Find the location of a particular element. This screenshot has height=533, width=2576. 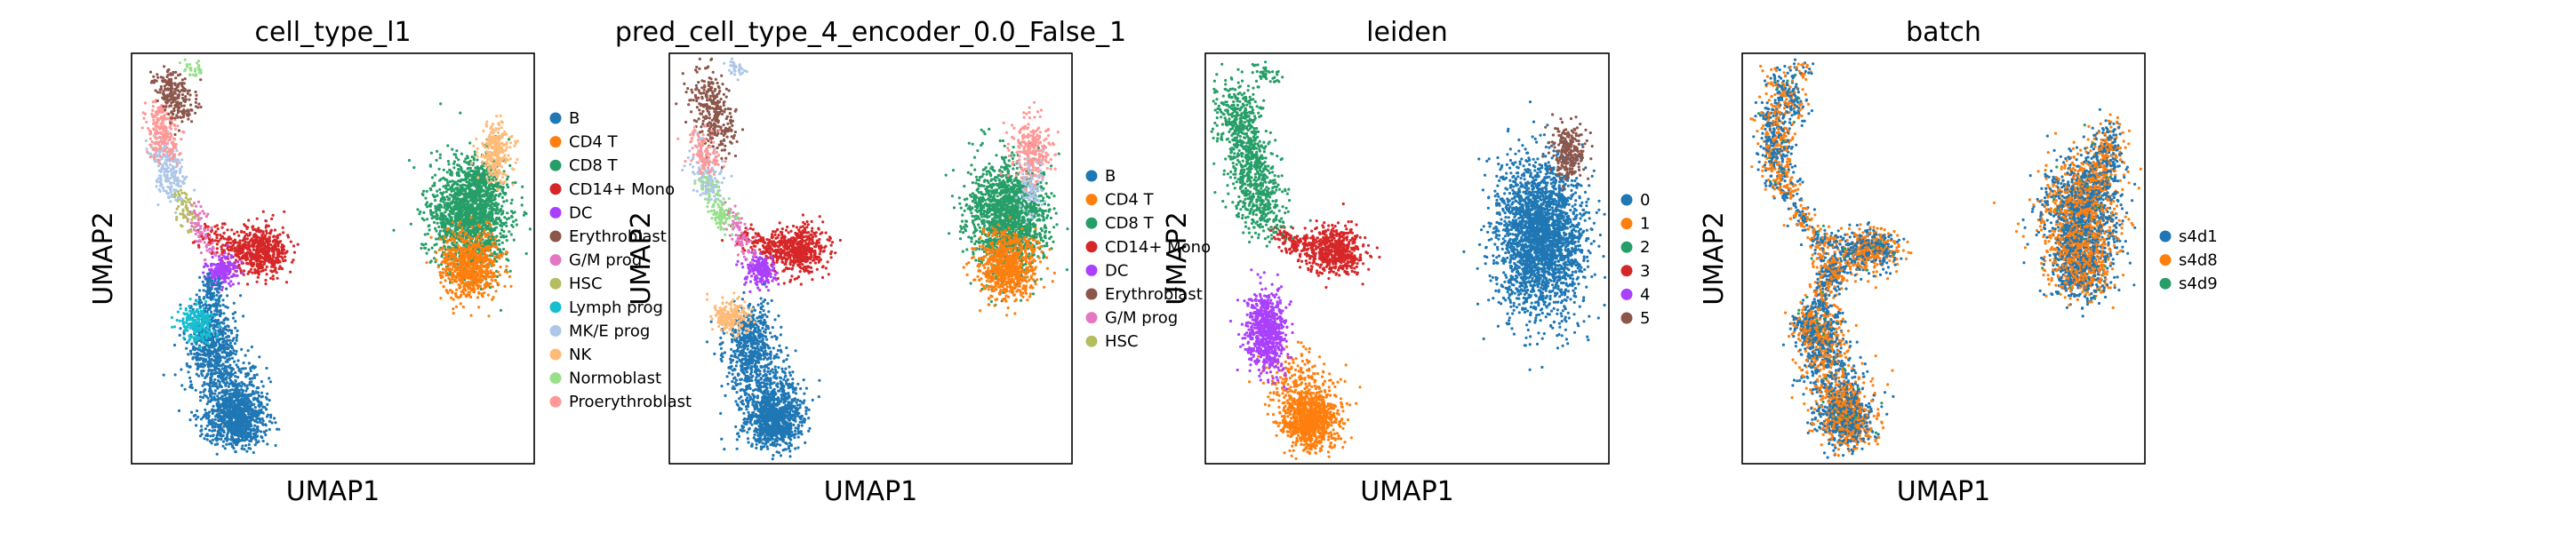

panel-title: pred_cell_type_4_encoder_0.0_False_1 is located at coordinates (870, 32).